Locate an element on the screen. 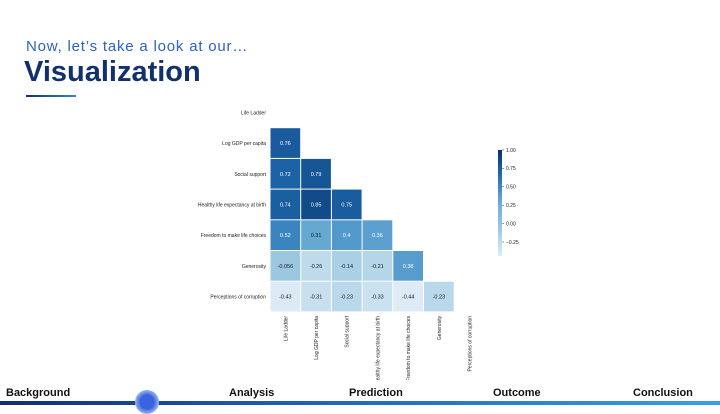 This screenshot has width=720, height=414. column-label-log-gdp-per-capita: Log GDP per capita is located at coordinates (317, 338).